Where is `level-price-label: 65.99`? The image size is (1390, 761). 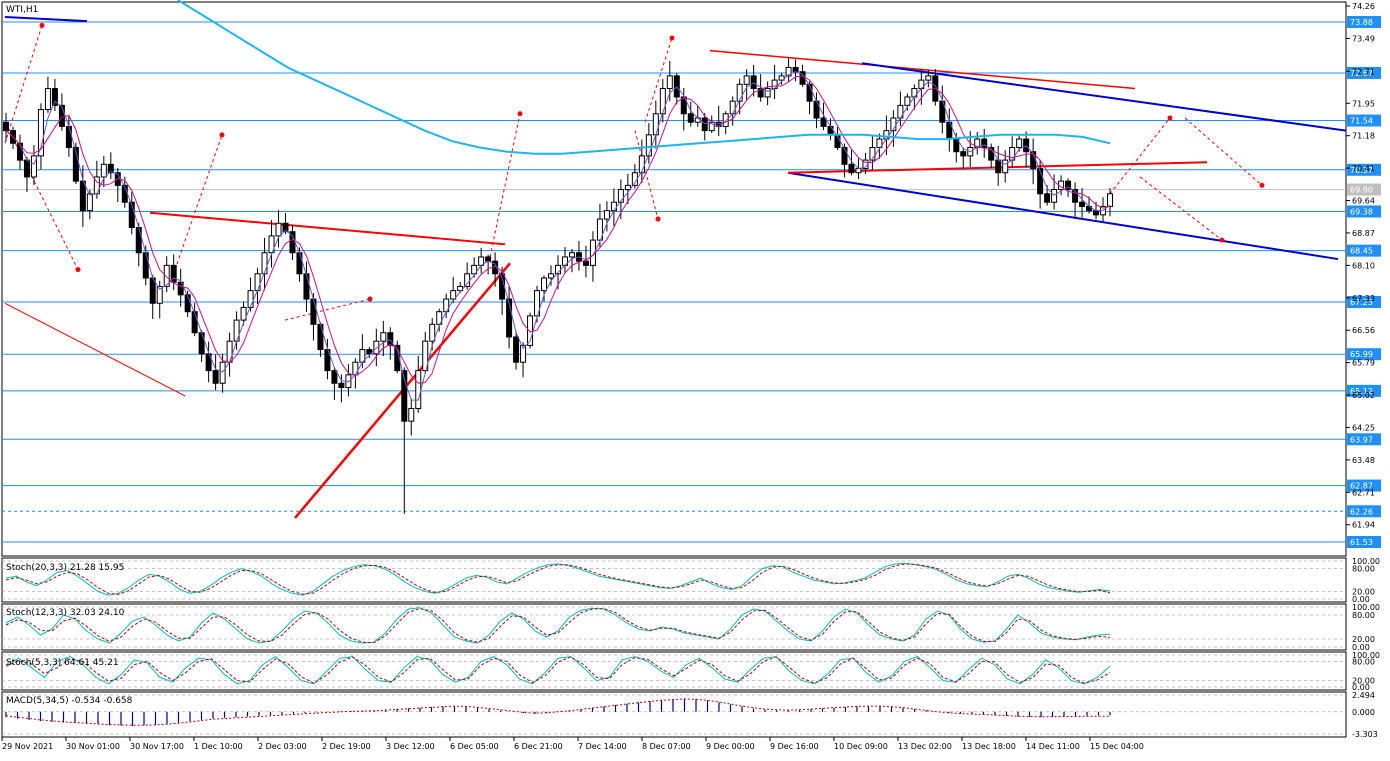 level-price-label: 65.99 is located at coordinates (1361, 354).